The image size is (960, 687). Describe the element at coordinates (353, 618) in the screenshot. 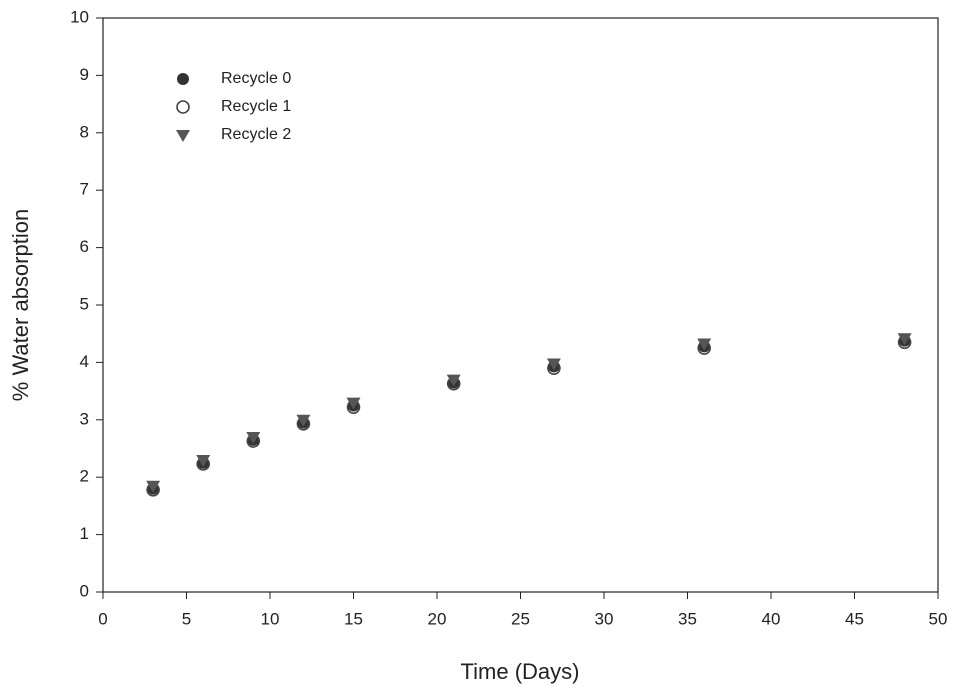

I see `x-tick-label: 15` at that location.